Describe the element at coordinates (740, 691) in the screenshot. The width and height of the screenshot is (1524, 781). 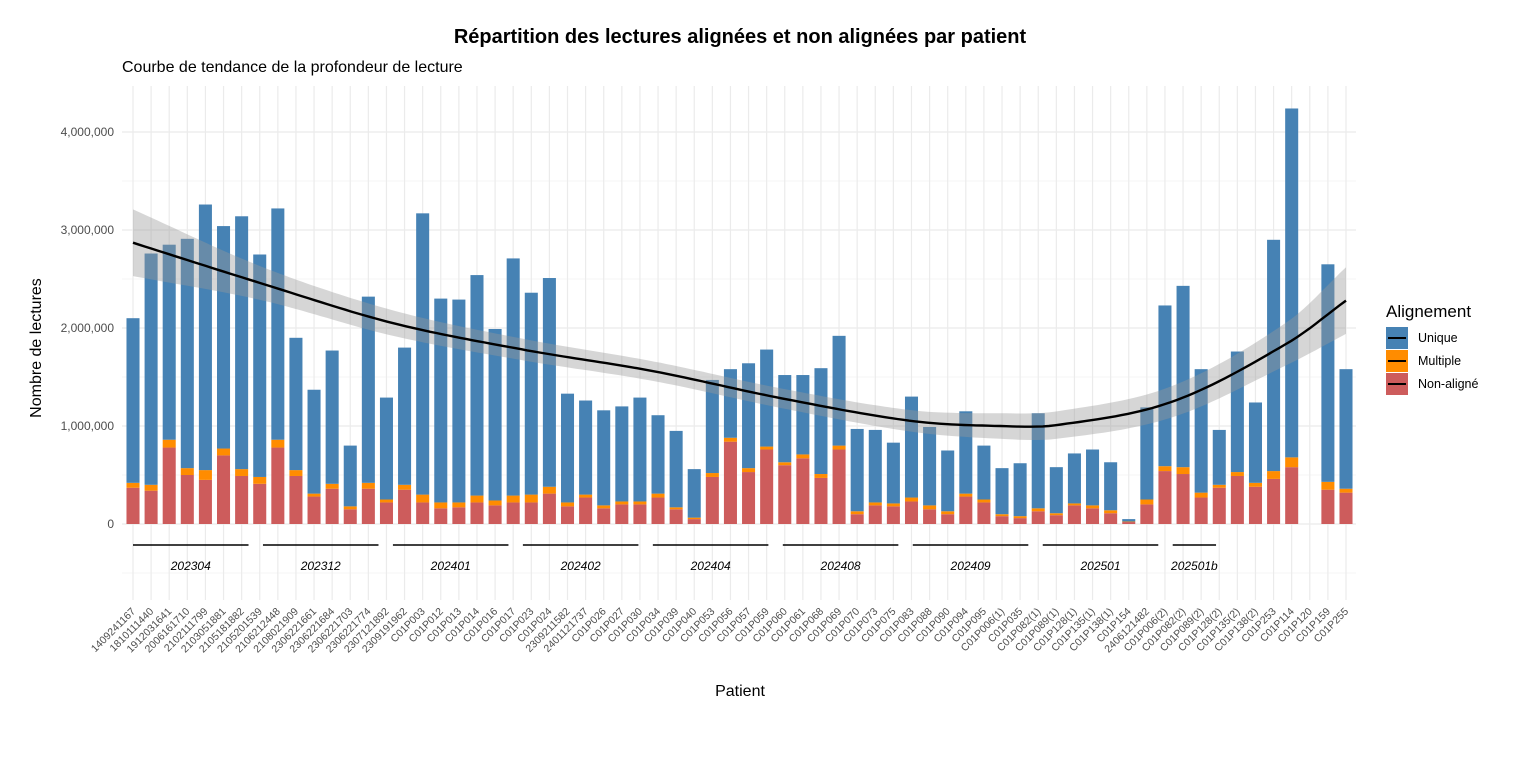
I see `x-axis-label: Patient` at that location.